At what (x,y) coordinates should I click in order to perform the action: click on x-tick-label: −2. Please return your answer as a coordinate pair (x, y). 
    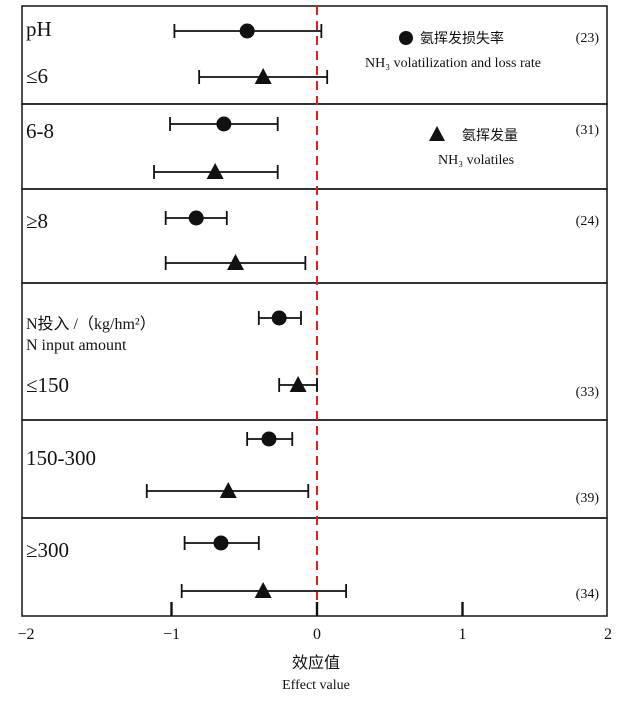
    Looking at the image, I should click on (25, 634).